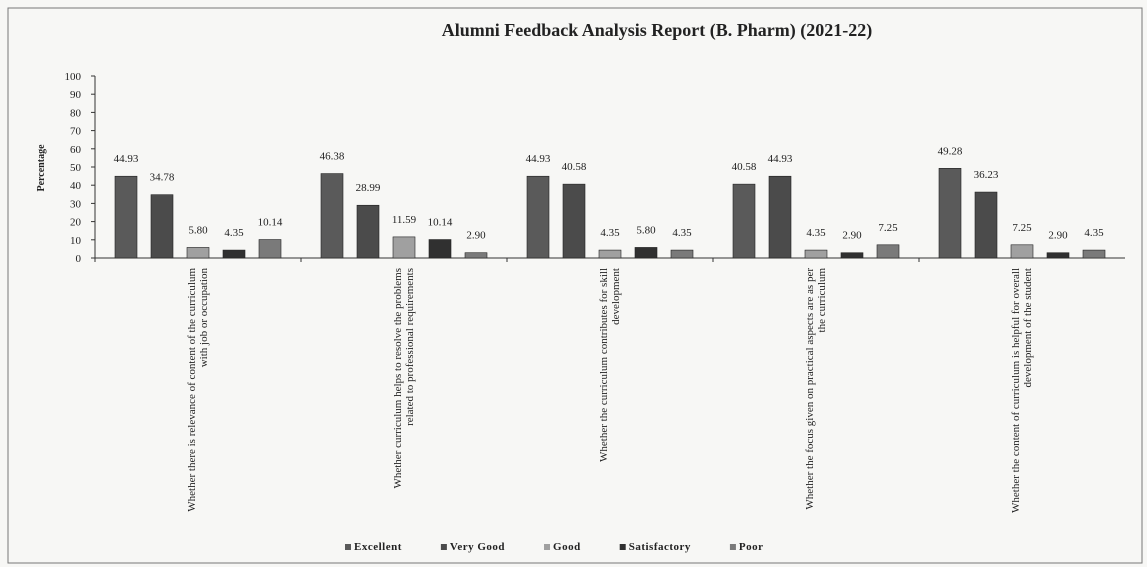  I want to click on value-label: 28.99, so click(368, 188).